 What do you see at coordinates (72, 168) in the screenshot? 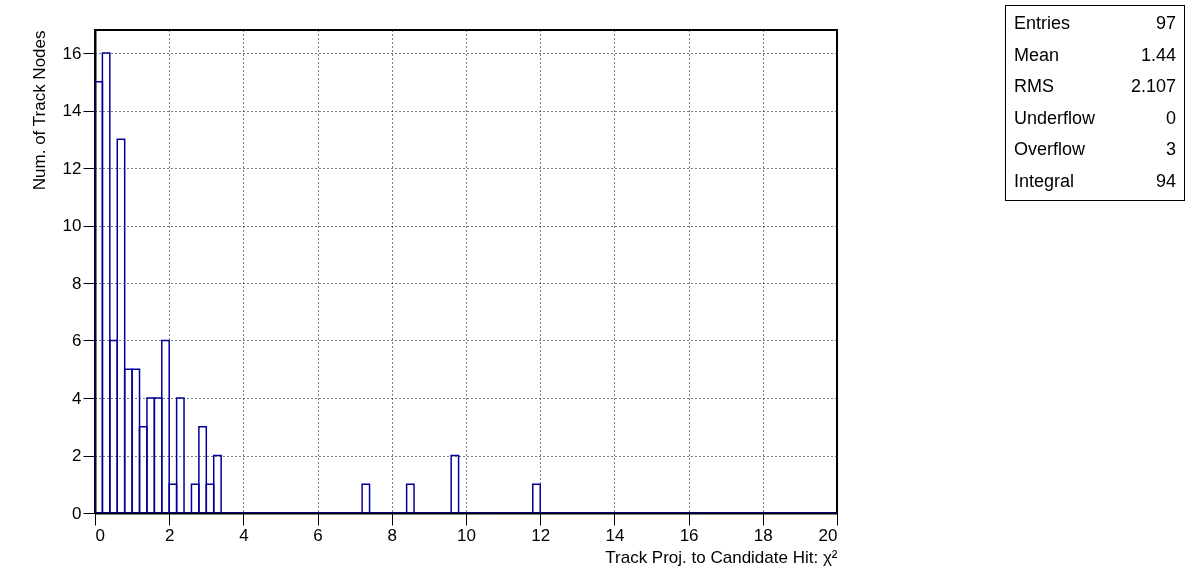
I see `y-tick-label: 12` at bounding box center [72, 168].